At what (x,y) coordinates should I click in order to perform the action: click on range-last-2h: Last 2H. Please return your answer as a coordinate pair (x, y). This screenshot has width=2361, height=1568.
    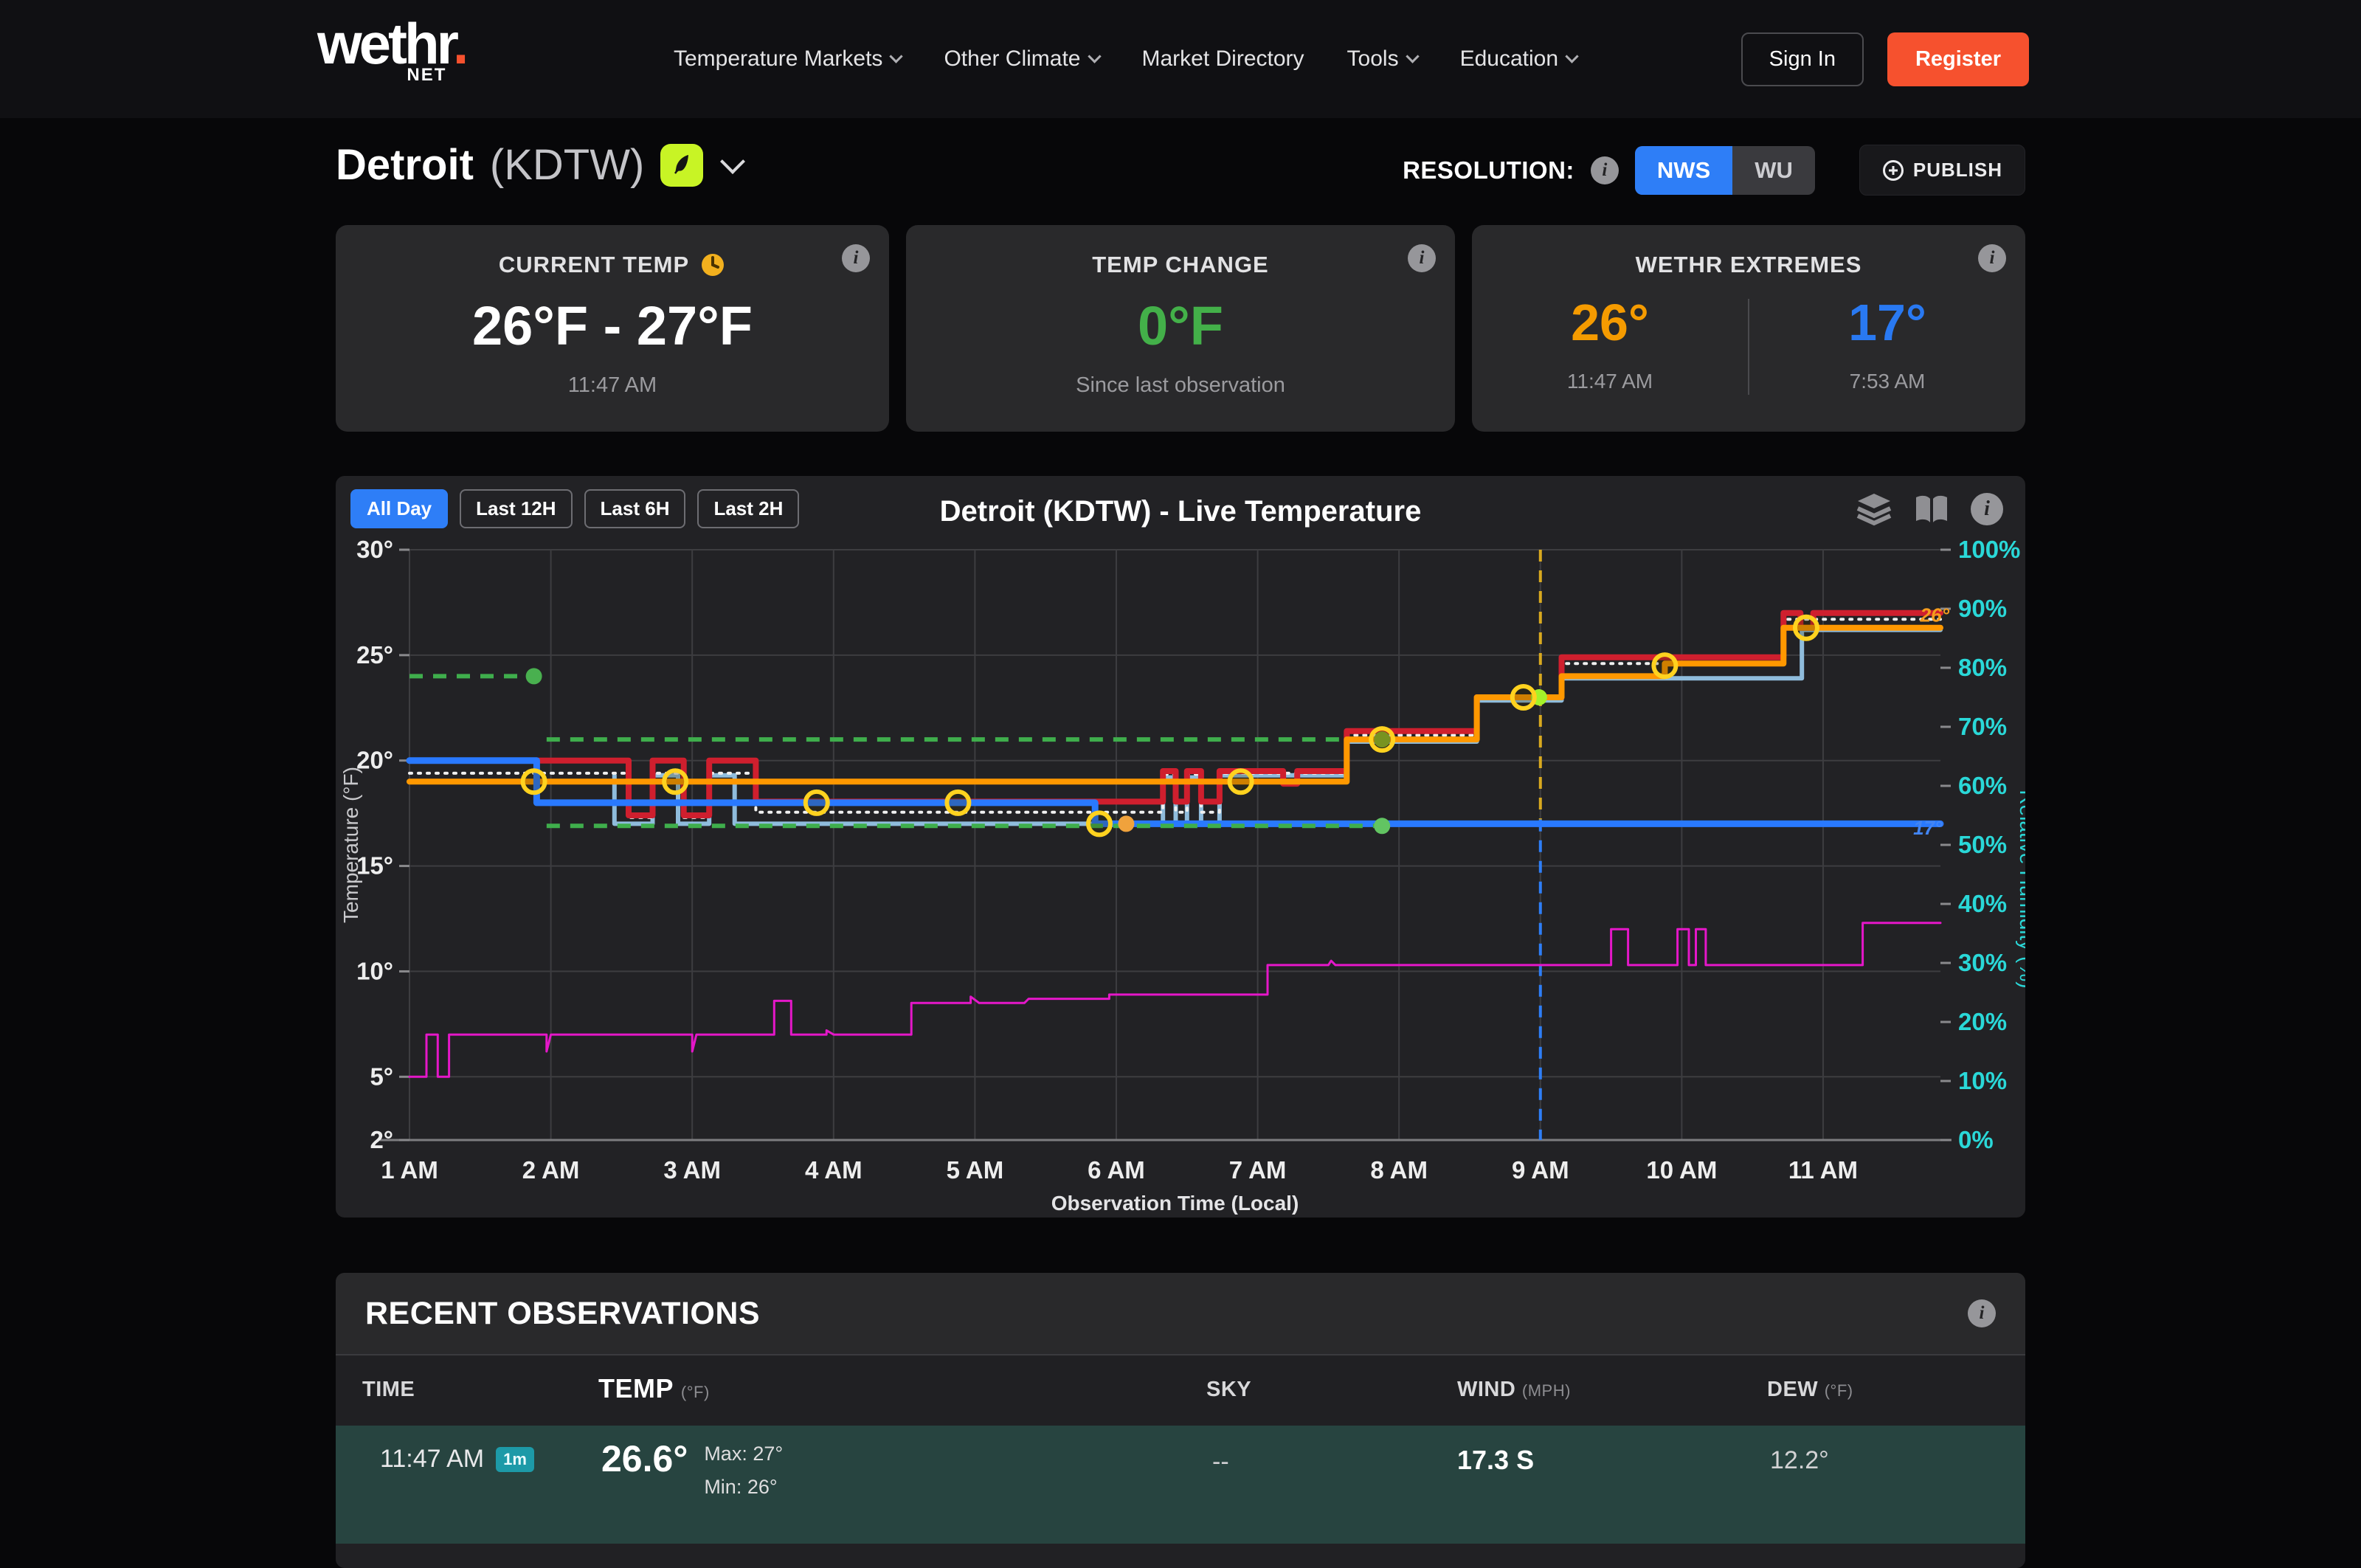
    Looking at the image, I should click on (748, 508).